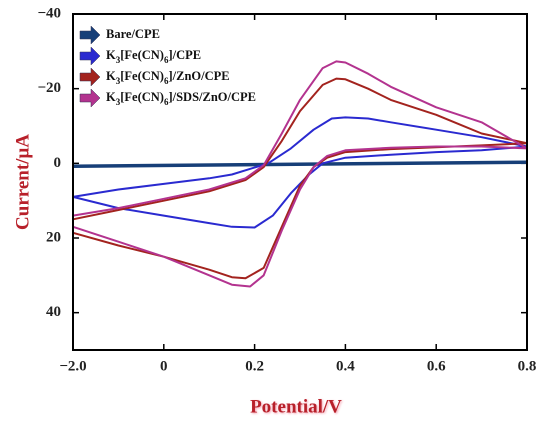 The width and height of the screenshot is (550, 422). What do you see at coordinates (168, 77) in the screenshot?
I see `legend-label: K3[Fe(CN)6]/ZnO/CPE` at bounding box center [168, 77].